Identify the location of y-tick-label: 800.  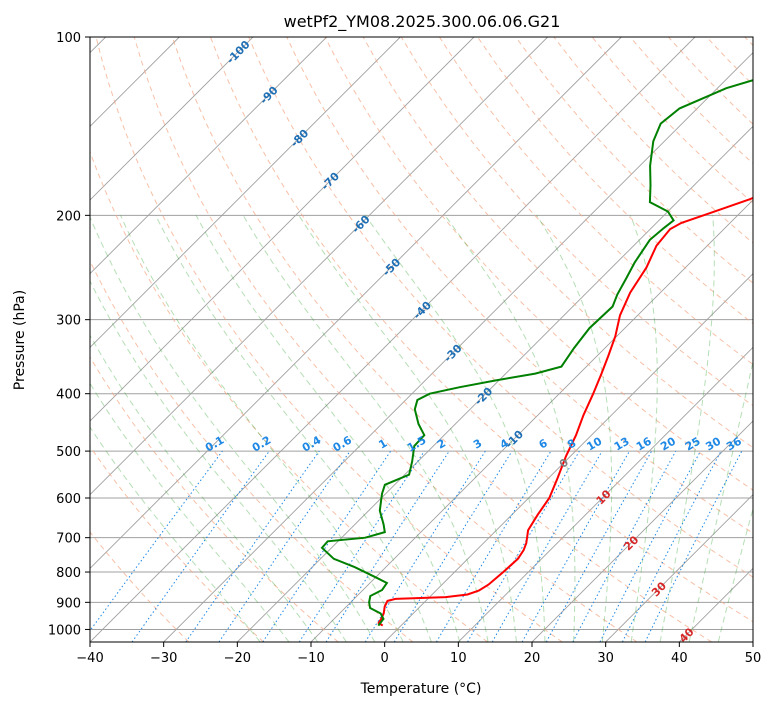
(68, 573).